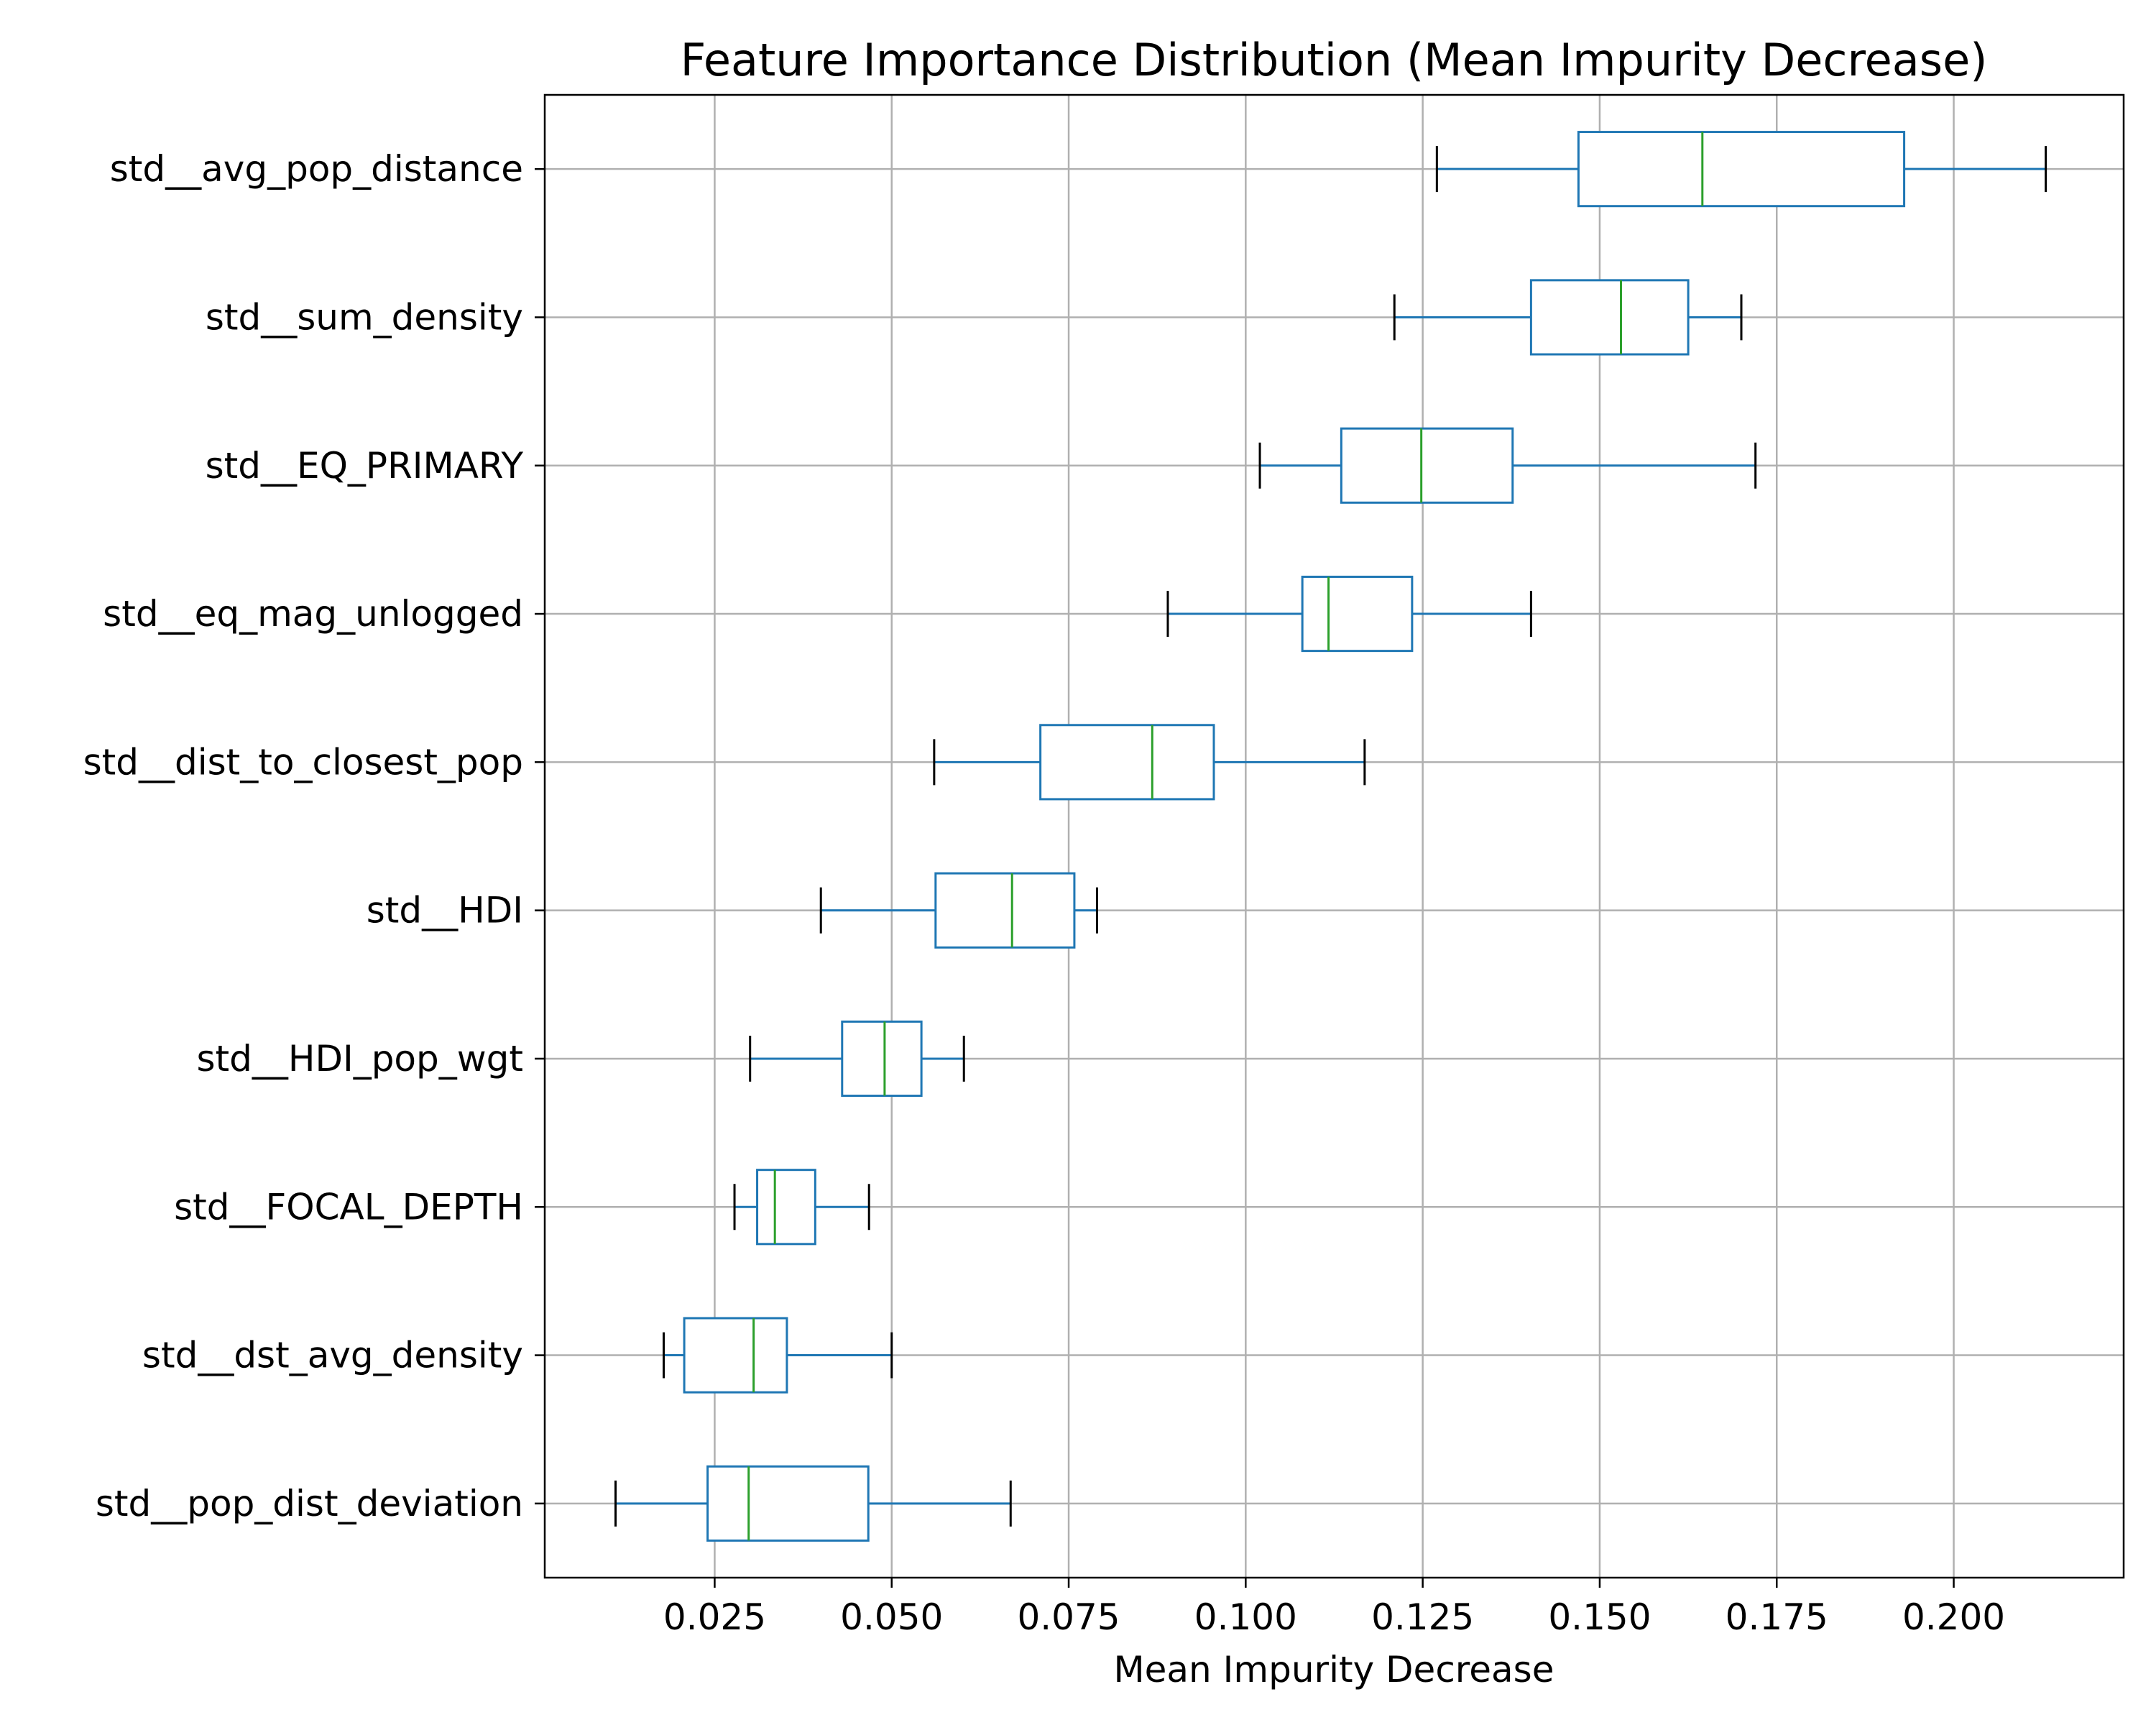 This screenshot has width=2156, height=1725. Describe the element at coordinates (365, 317) in the screenshot. I see `y-tick-label: std__sum_density` at that location.